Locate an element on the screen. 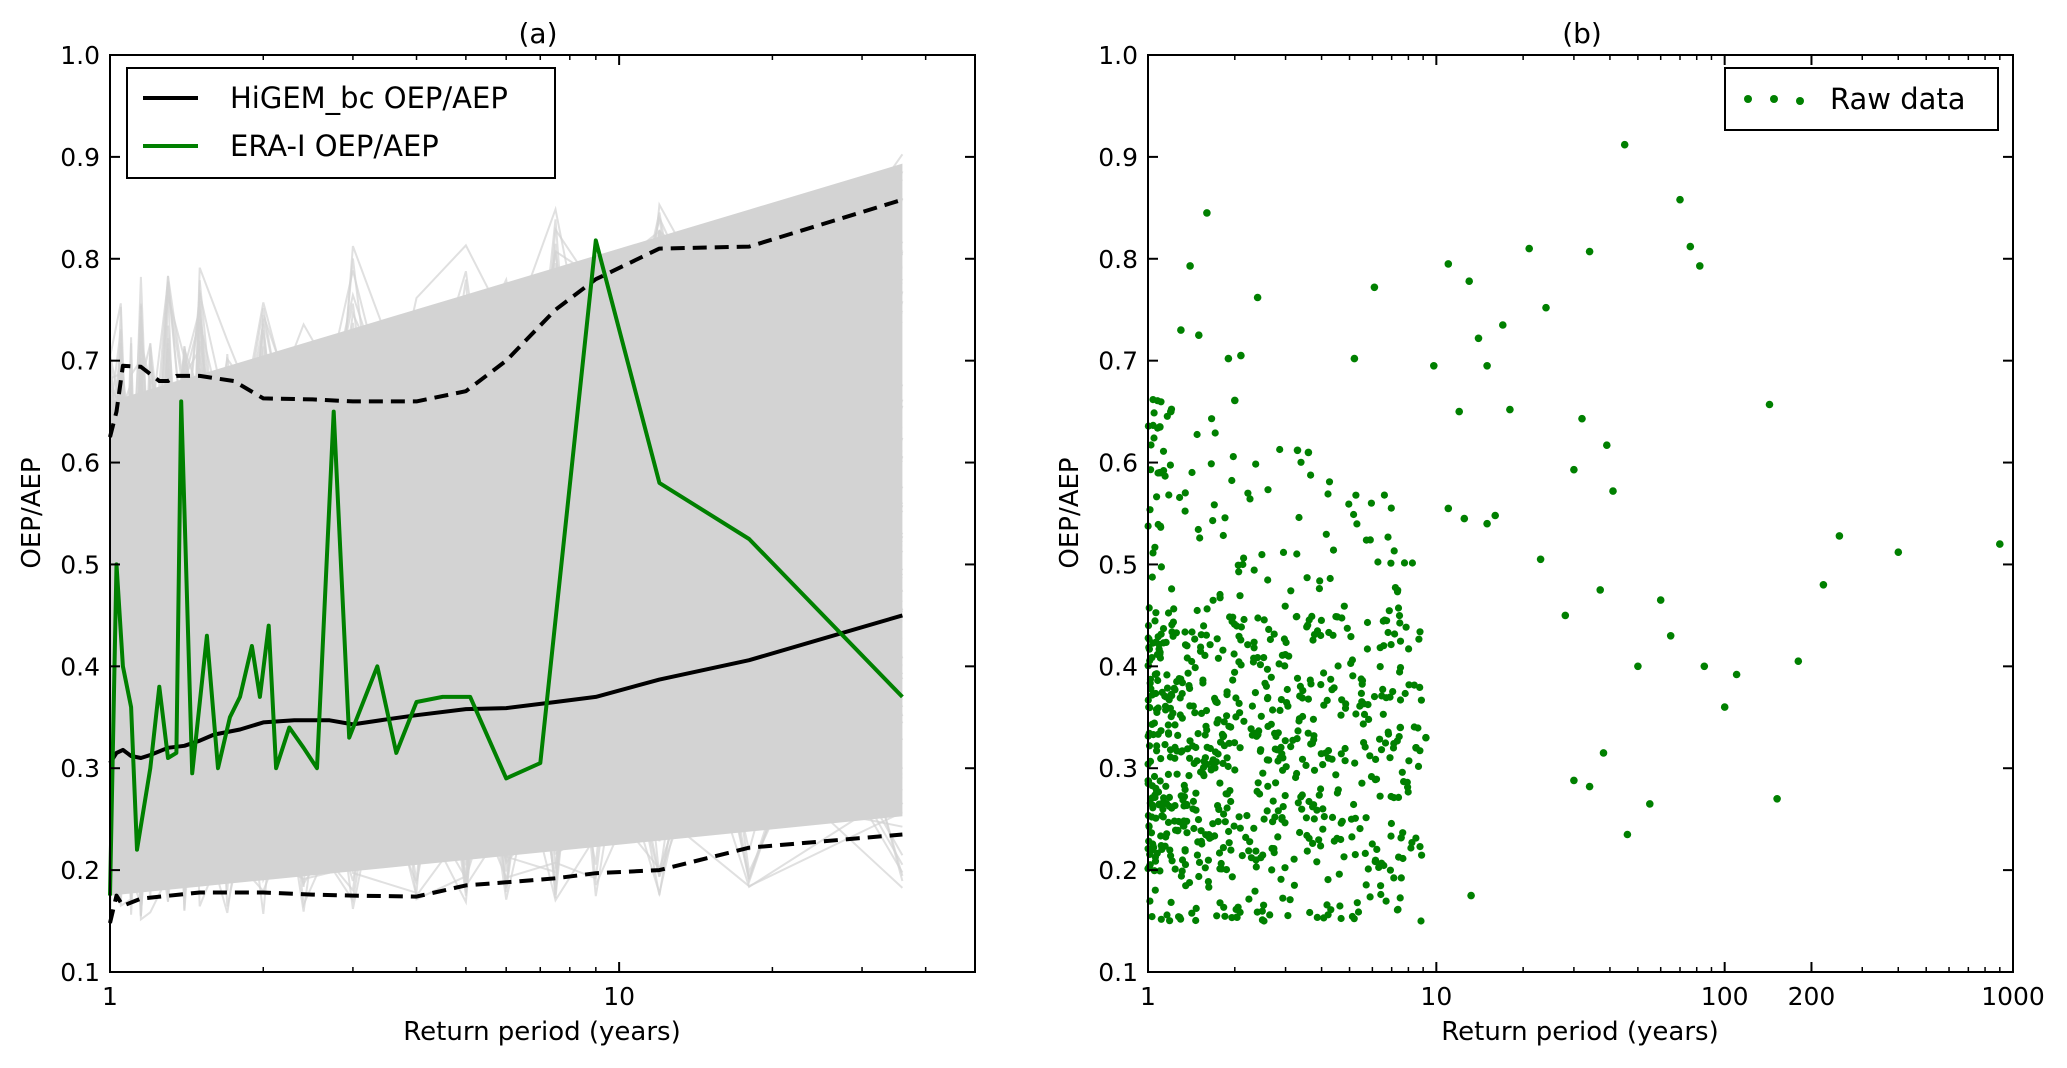 The image size is (2067, 1068). legend-a: HiGEM_bc OEP/AEP ERA-I OEP/AEP is located at coordinates (341, 123).